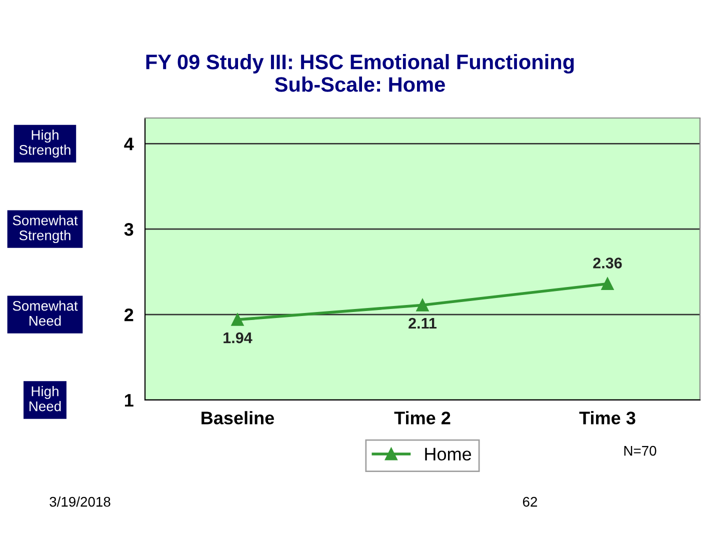 Image resolution: width=720 pixels, height=540 pixels. I want to click on y-tick-label: 2, so click(129, 315).